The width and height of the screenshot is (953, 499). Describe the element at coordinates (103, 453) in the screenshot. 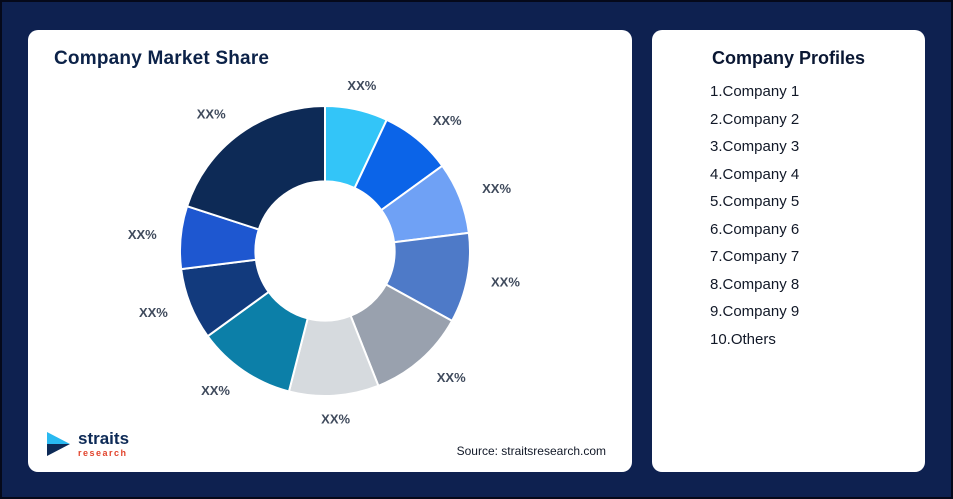

I see `logo-sub: research` at that location.